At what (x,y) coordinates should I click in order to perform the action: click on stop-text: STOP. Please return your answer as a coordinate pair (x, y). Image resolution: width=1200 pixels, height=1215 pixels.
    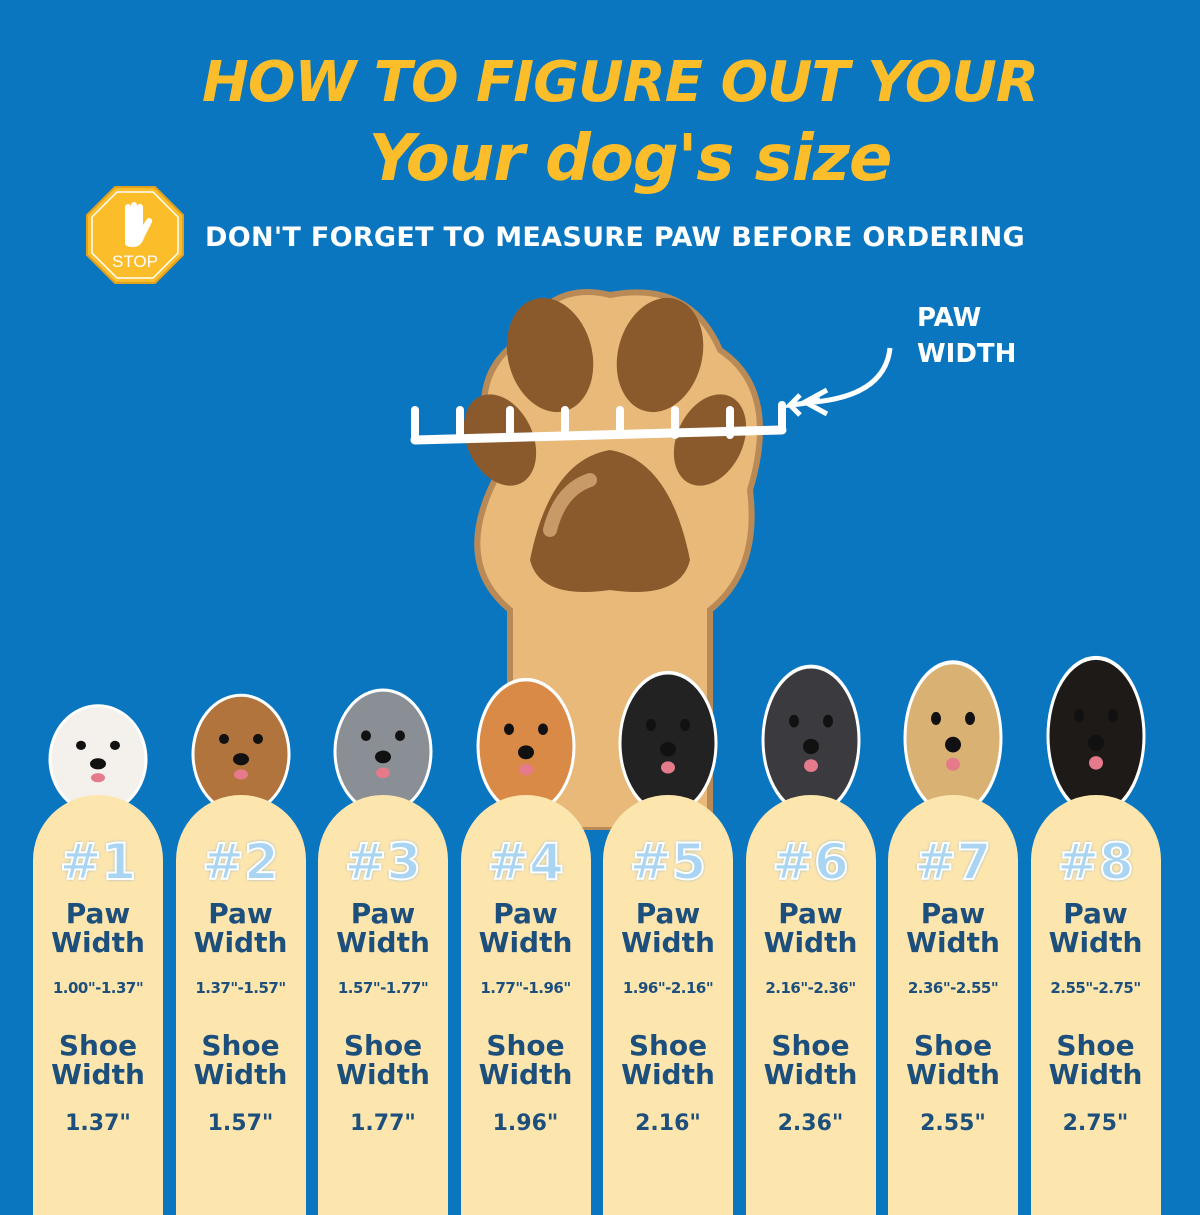
    Looking at the image, I should click on (135, 261).